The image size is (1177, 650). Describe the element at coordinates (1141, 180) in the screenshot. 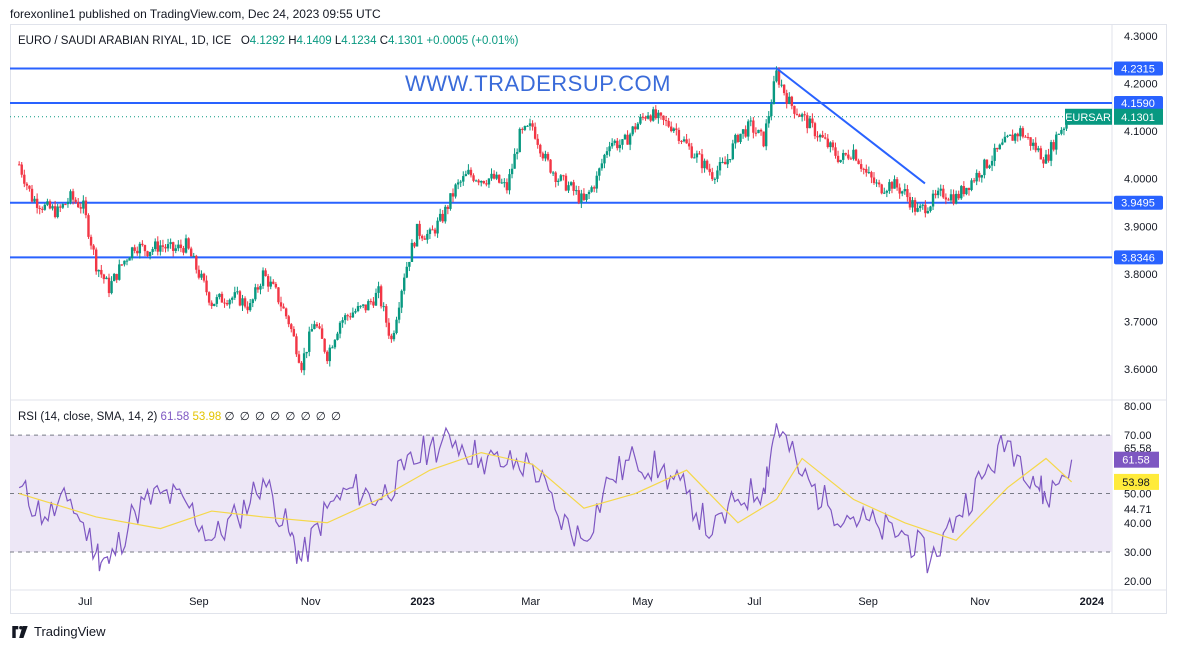

I see `price-tick-label: 4.0000` at that location.